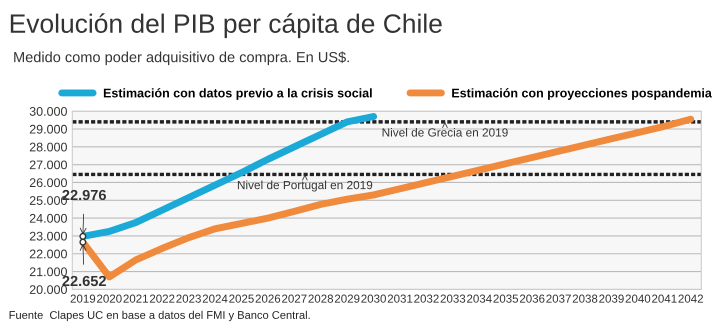 The image size is (723, 327). I want to click on x-tick-label: 2030, so click(373, 298).